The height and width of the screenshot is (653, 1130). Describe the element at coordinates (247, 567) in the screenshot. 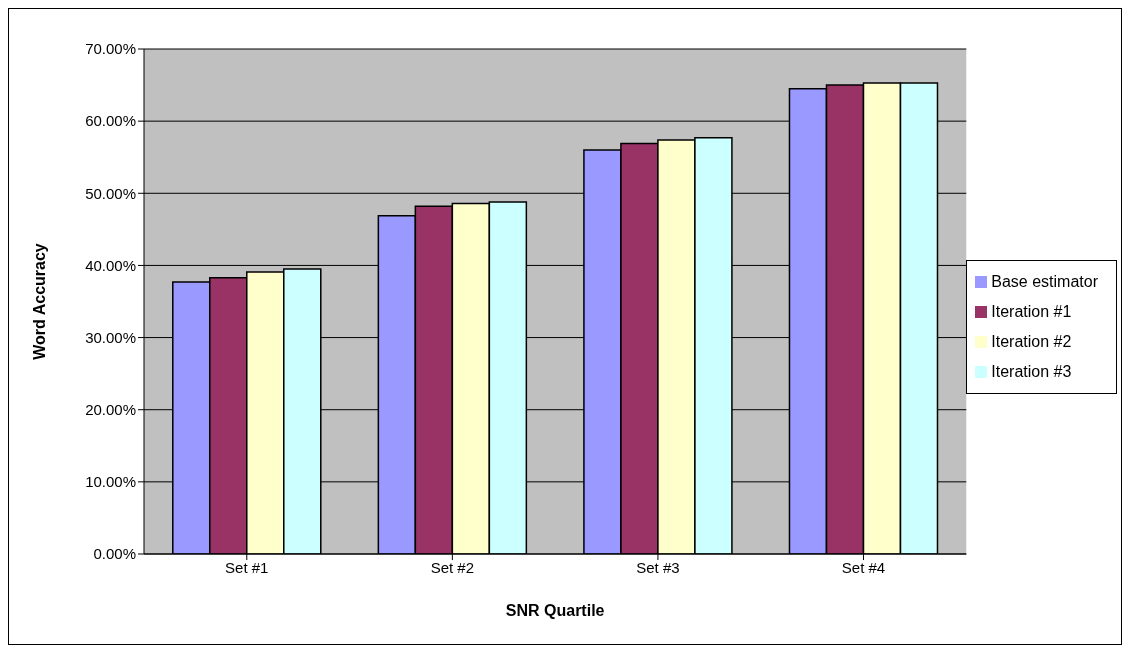

I see `x-tick-label: Set #1` at that location.